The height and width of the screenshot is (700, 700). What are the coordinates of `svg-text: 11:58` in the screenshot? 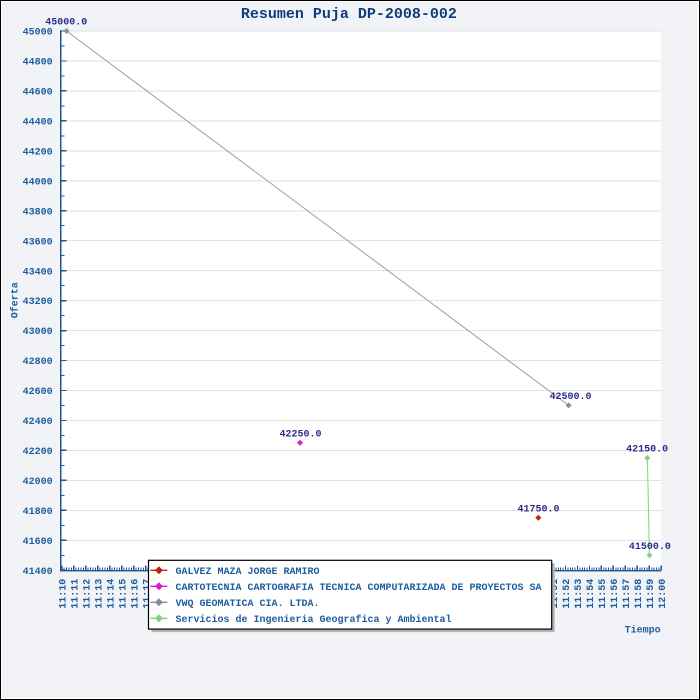 It's located at (639, 594).